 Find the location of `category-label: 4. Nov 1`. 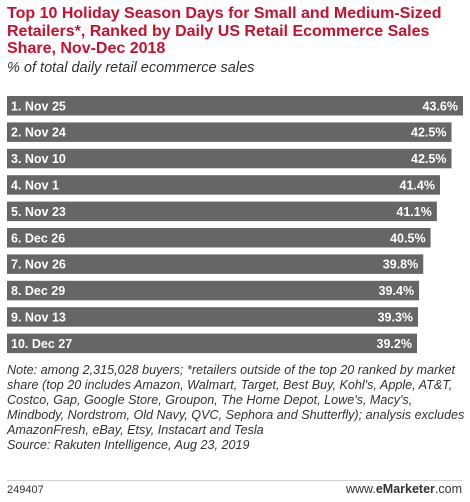

category-label: 4. Nov 1 is located at coordinates (35, 185).